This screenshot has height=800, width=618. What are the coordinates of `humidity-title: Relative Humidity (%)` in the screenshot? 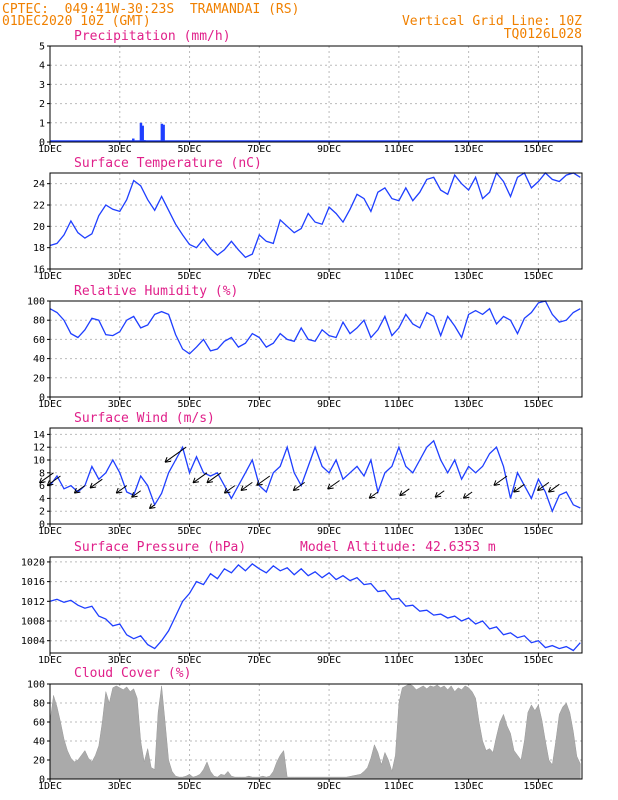 It's located at (156, 291).